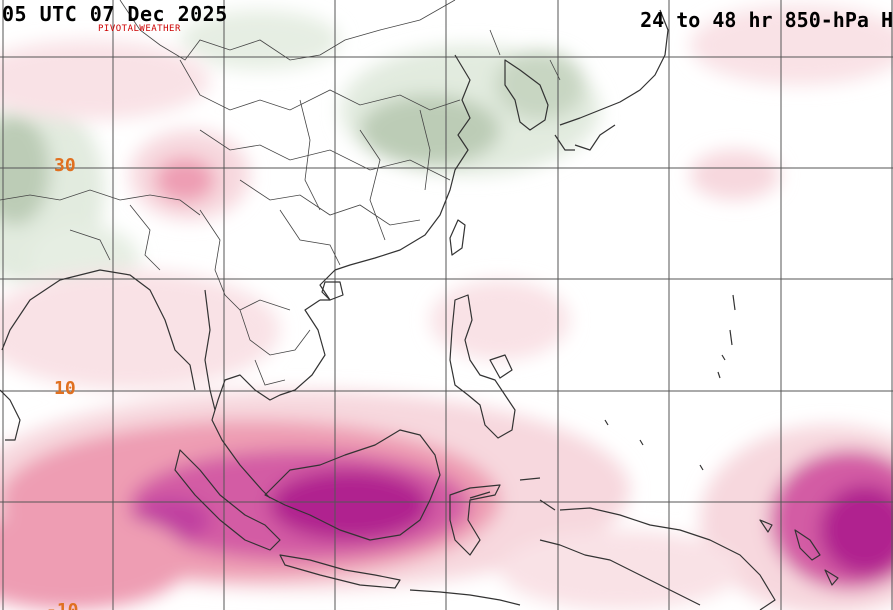 The height and width of the screenshot is (610, 893). I want to click on watermark-text: PIVOTALWEATHER, so click(139, 29).